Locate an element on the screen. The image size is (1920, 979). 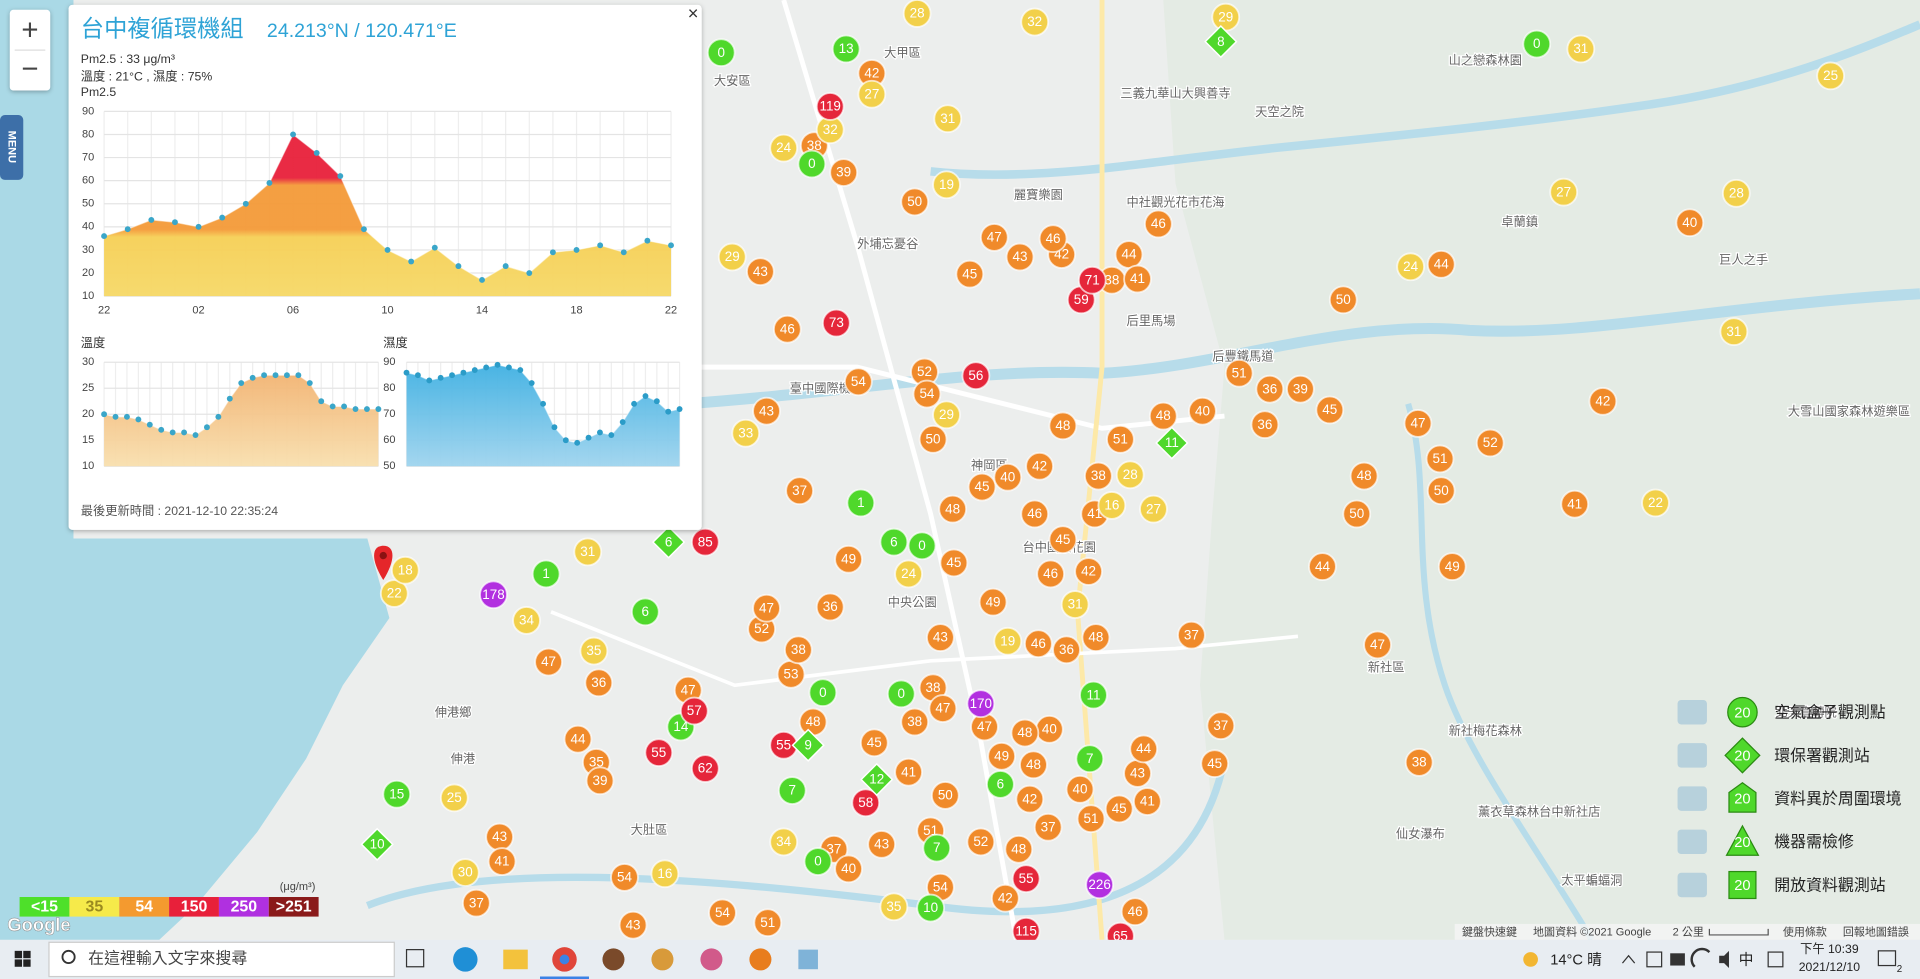
marker-value: 31 is located at coordinates (1075, 604).